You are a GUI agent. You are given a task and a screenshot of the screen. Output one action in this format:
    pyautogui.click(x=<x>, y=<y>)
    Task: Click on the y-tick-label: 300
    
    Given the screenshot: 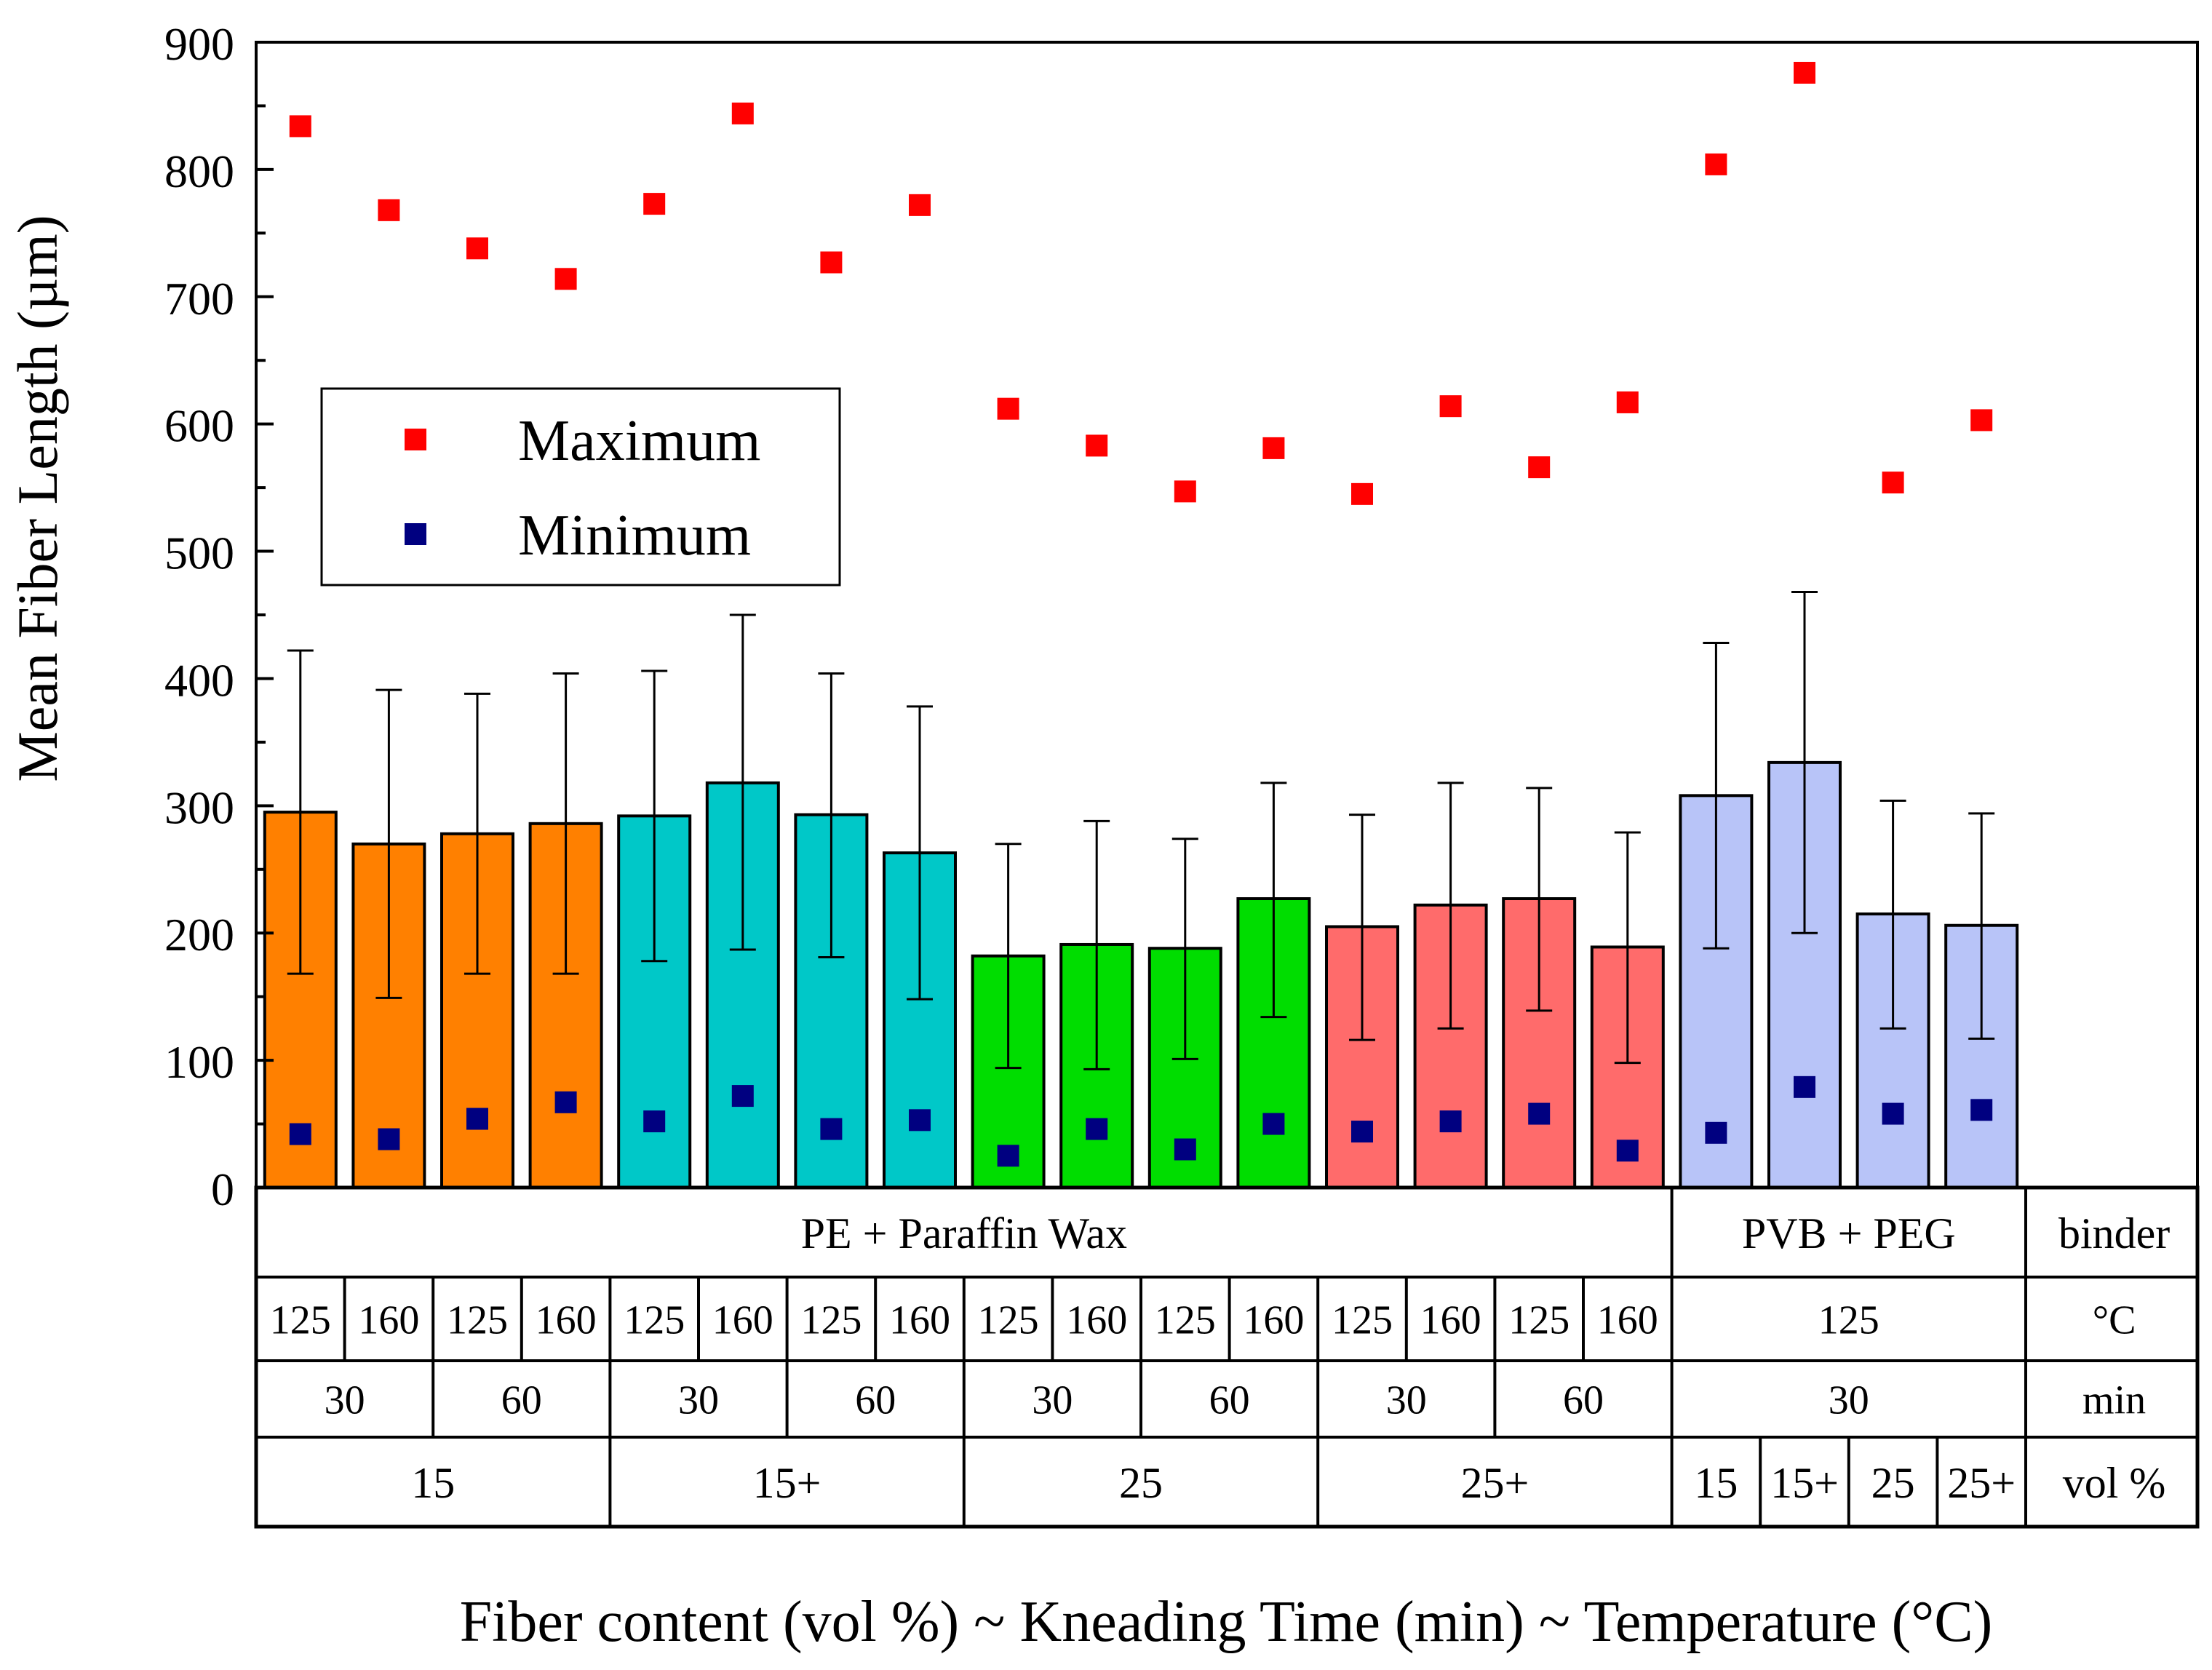 What is the action you would take?
    pyautogui.click(x=199, y=808)
    